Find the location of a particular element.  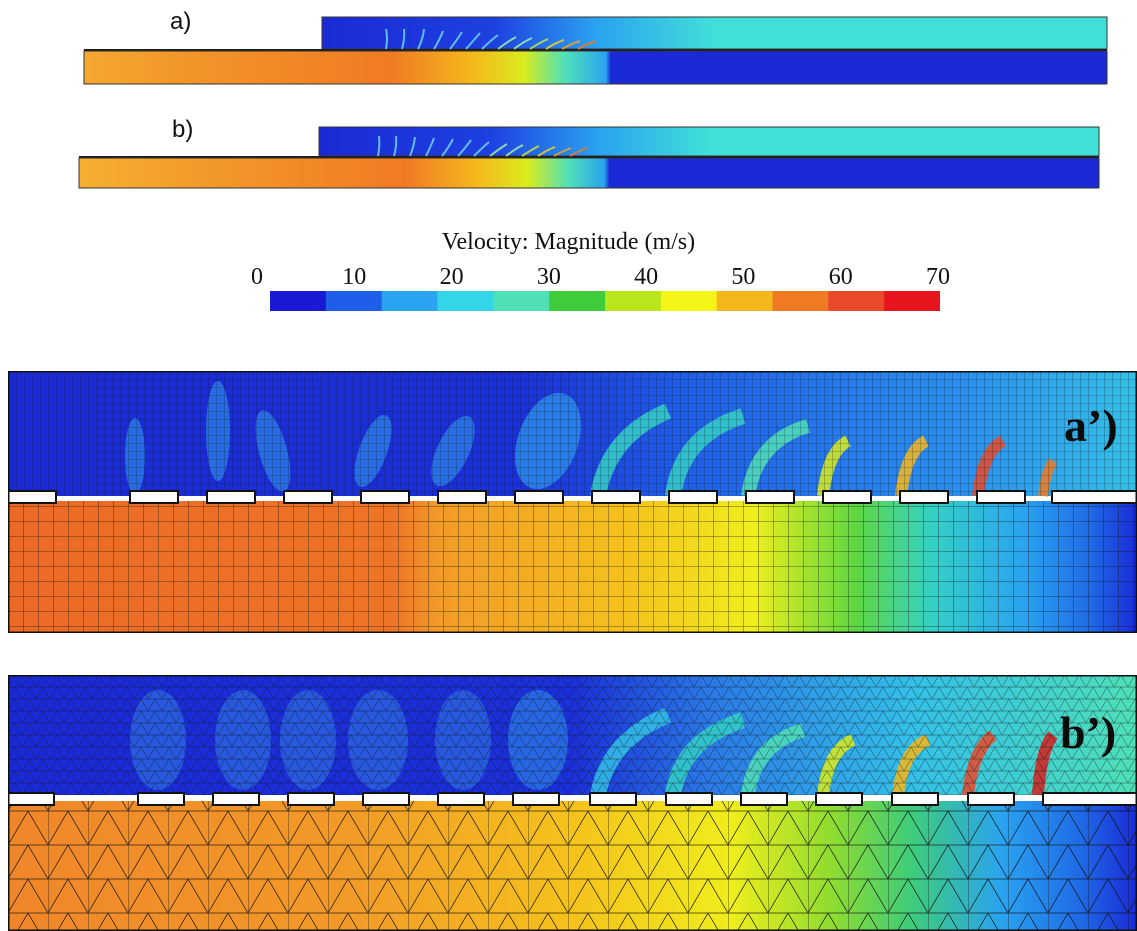

jets-a is located at coordinates (491, 39).